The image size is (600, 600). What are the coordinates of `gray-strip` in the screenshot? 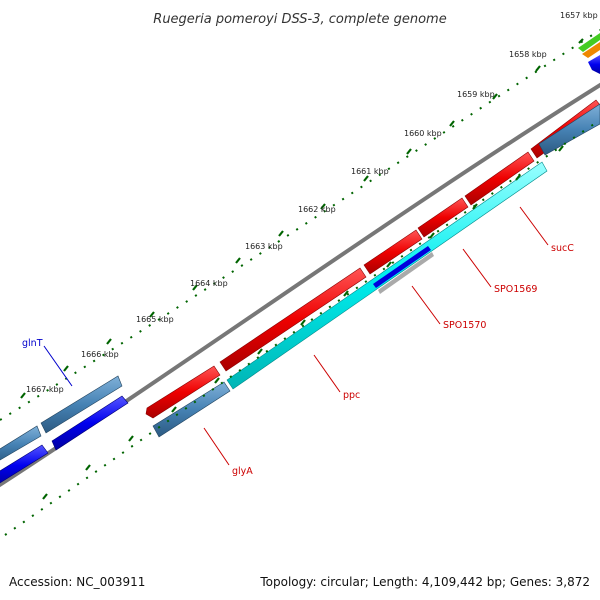 It's located at (406, 273).